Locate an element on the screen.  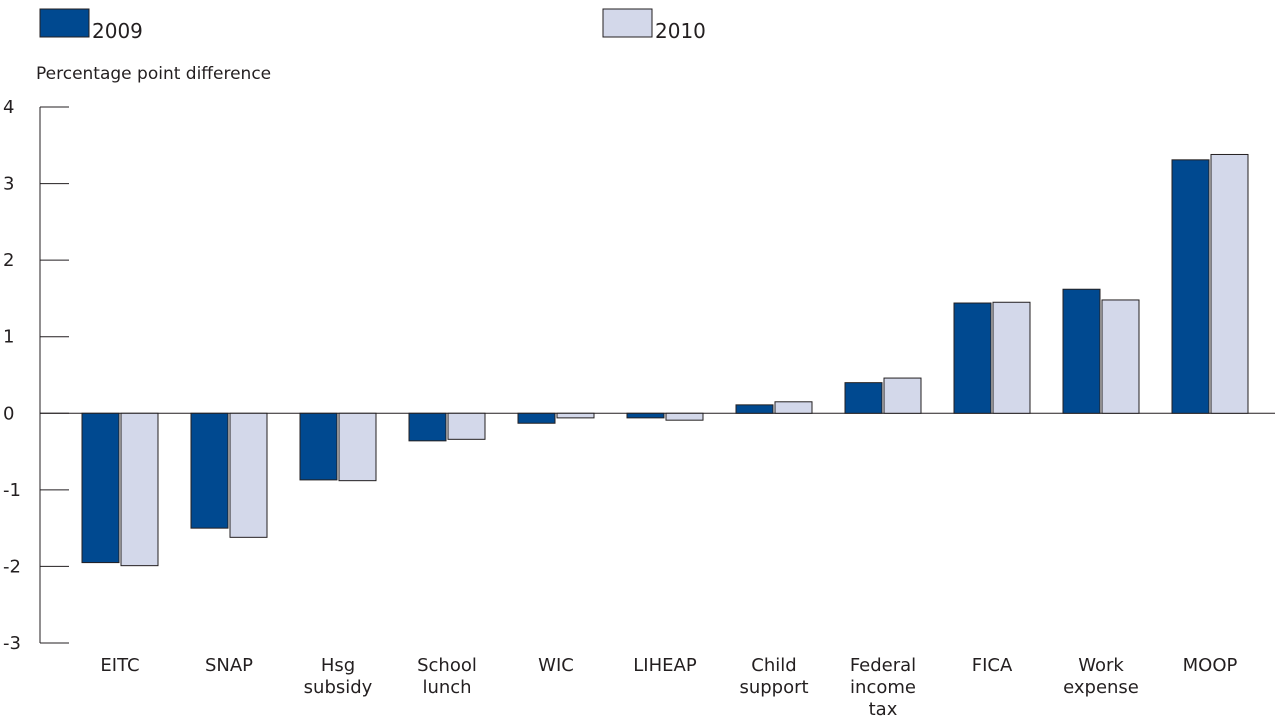
x-tick-label: LIHEAP is located at coordinates (665, 665).